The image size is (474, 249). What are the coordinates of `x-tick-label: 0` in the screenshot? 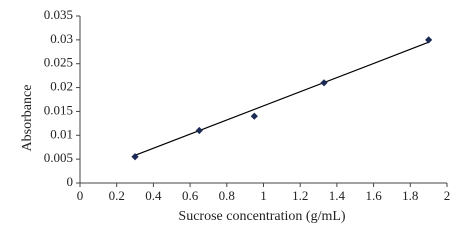 It's located at (80, 195).